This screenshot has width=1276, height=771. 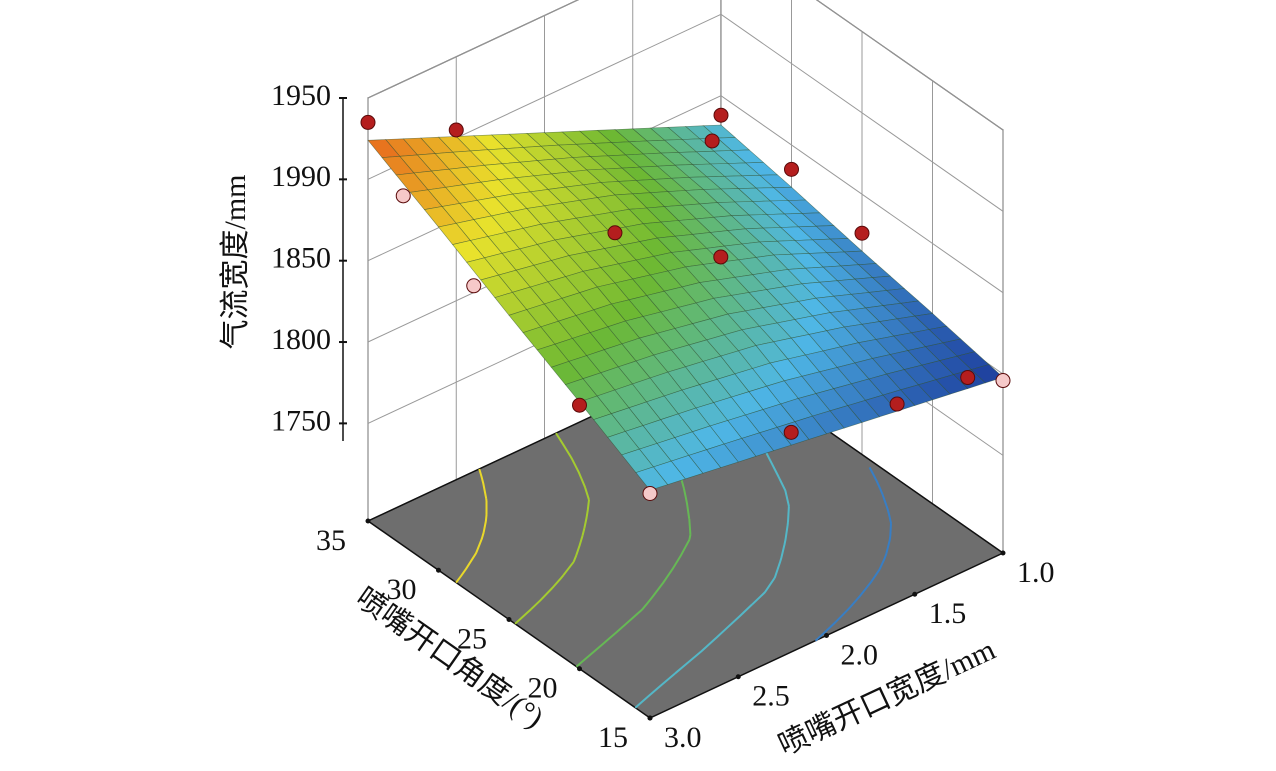 I want to click on y-axis-label: 喷嘴开口宽度/mm, so click(x=886, y=697).